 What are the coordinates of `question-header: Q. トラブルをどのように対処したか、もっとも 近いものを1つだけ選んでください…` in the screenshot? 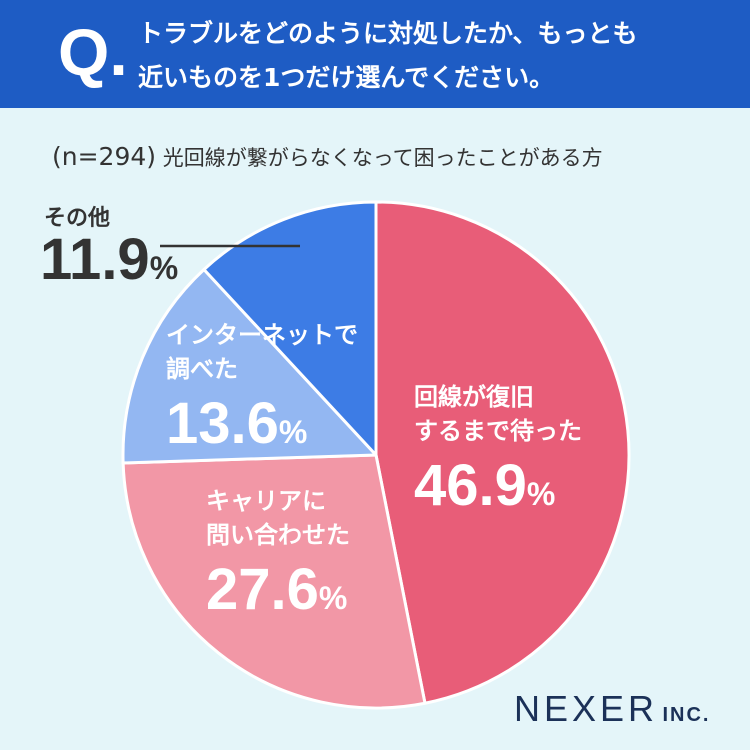 It's located at (375, 54).